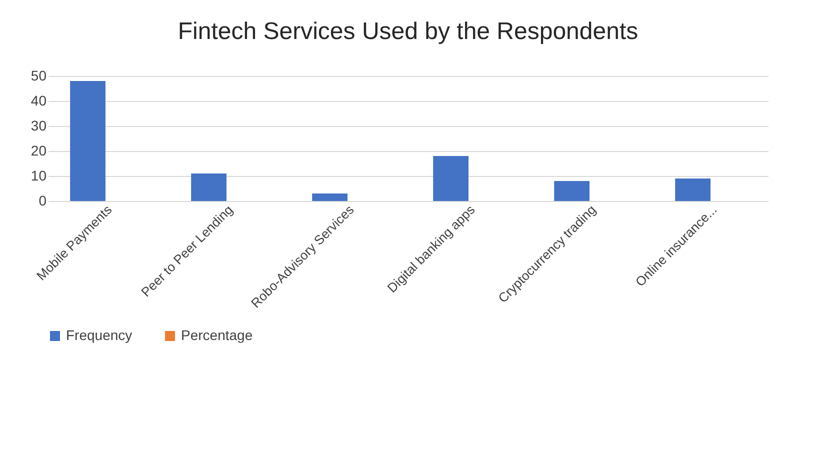  I want to click on y-tick-label: 10, so click(38, 176).